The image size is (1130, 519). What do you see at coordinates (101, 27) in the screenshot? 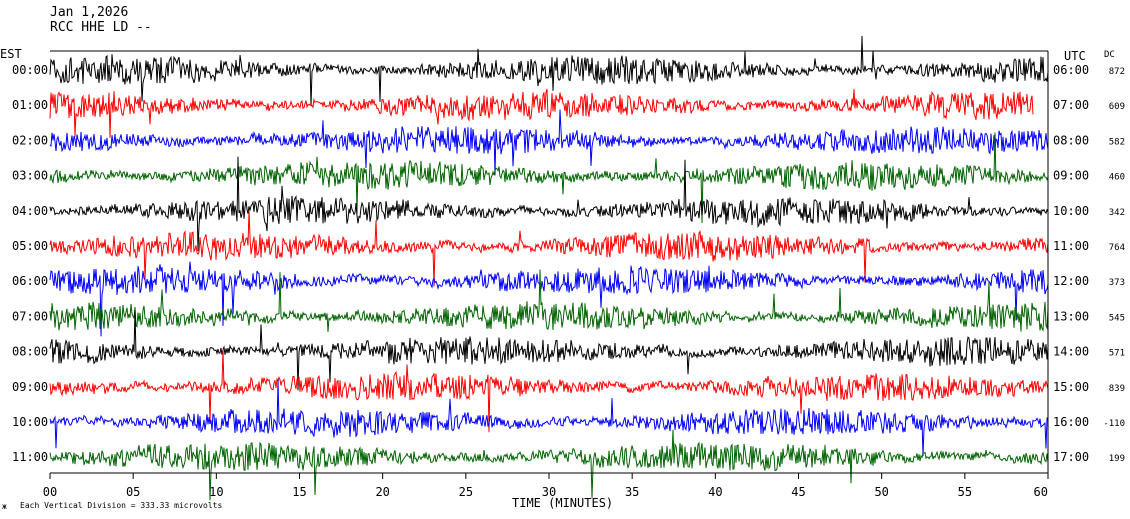
I see `header-station: RCC HHE LD --` at bounding box center [101, 27].